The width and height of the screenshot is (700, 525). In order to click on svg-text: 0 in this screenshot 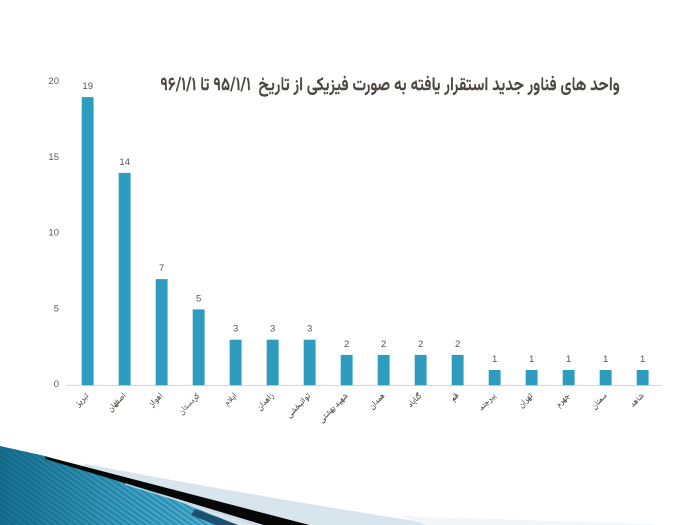, I will do `click(56, 384)`.